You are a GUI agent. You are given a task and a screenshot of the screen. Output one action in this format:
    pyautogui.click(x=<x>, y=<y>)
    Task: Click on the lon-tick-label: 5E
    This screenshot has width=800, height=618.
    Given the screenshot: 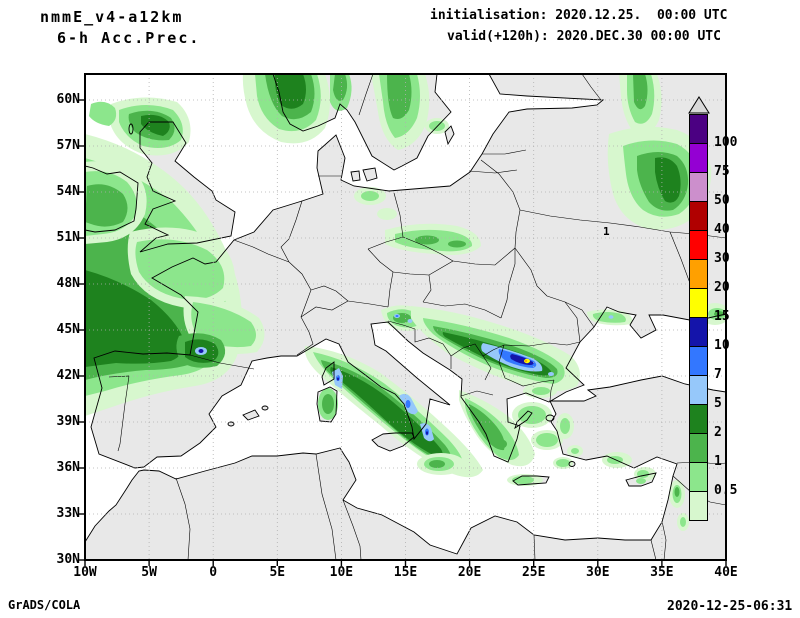 What is the action you would take?
    pyautogui.click(x=277, y=572)
    